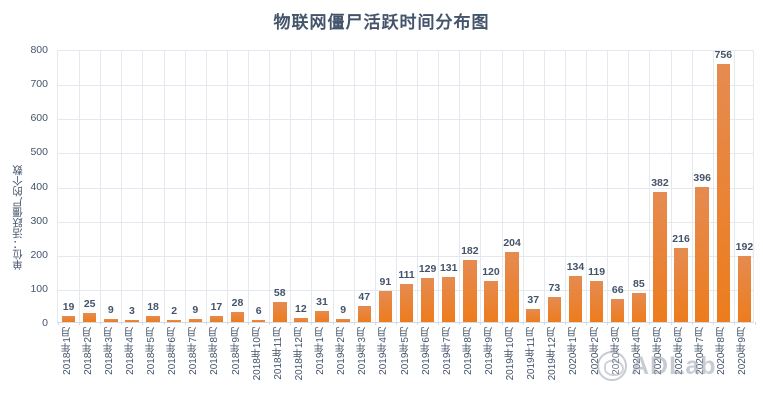  I want to click on x-tick-label: 2019年7月, so click(447, 351).